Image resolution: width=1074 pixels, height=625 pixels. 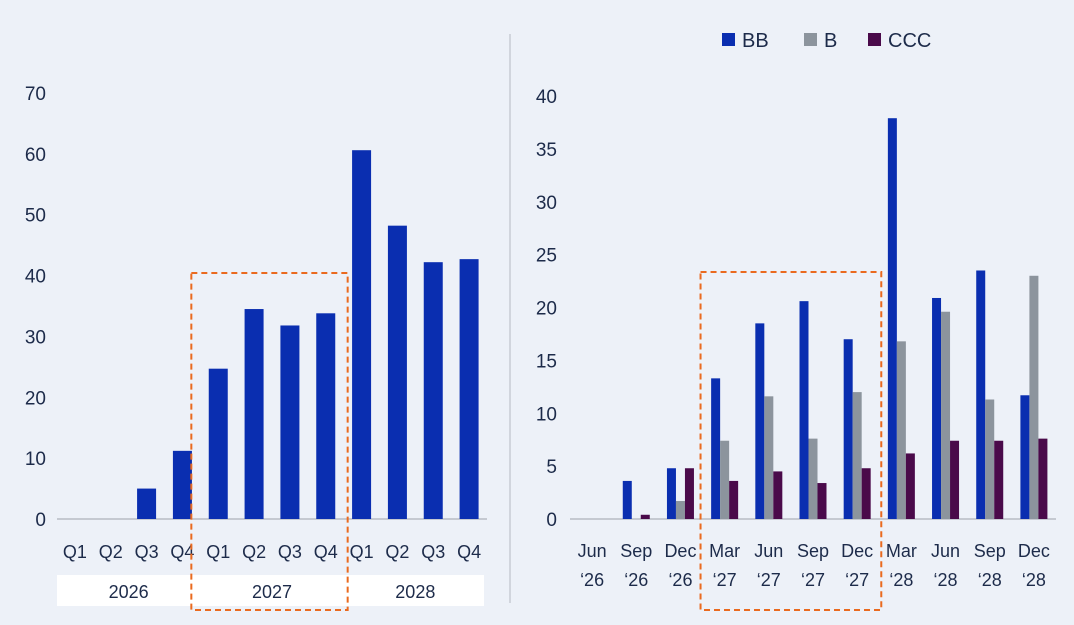 What do you see at coordinates (35, 216) in the screenshot?
I see `y-tick-label: 50` at bounding box center [35, 216].